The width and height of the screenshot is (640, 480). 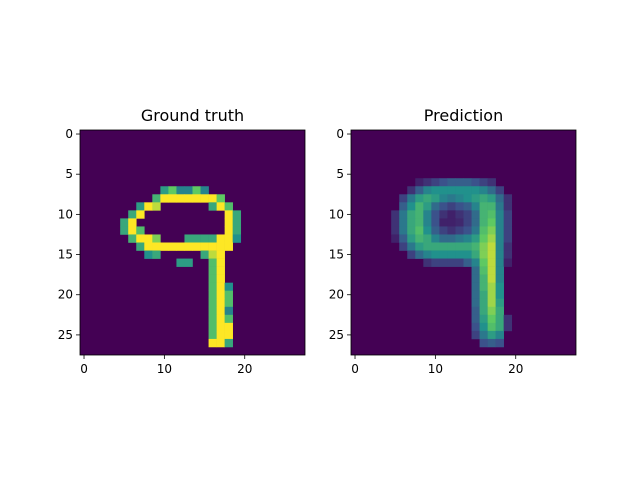 I want to click on chart-title: Ground truth, so click(x=192, y=115).